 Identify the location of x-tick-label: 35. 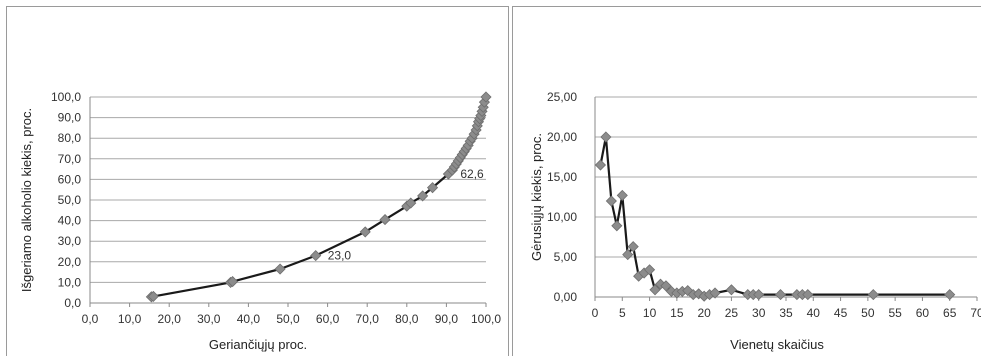
(786, 313).